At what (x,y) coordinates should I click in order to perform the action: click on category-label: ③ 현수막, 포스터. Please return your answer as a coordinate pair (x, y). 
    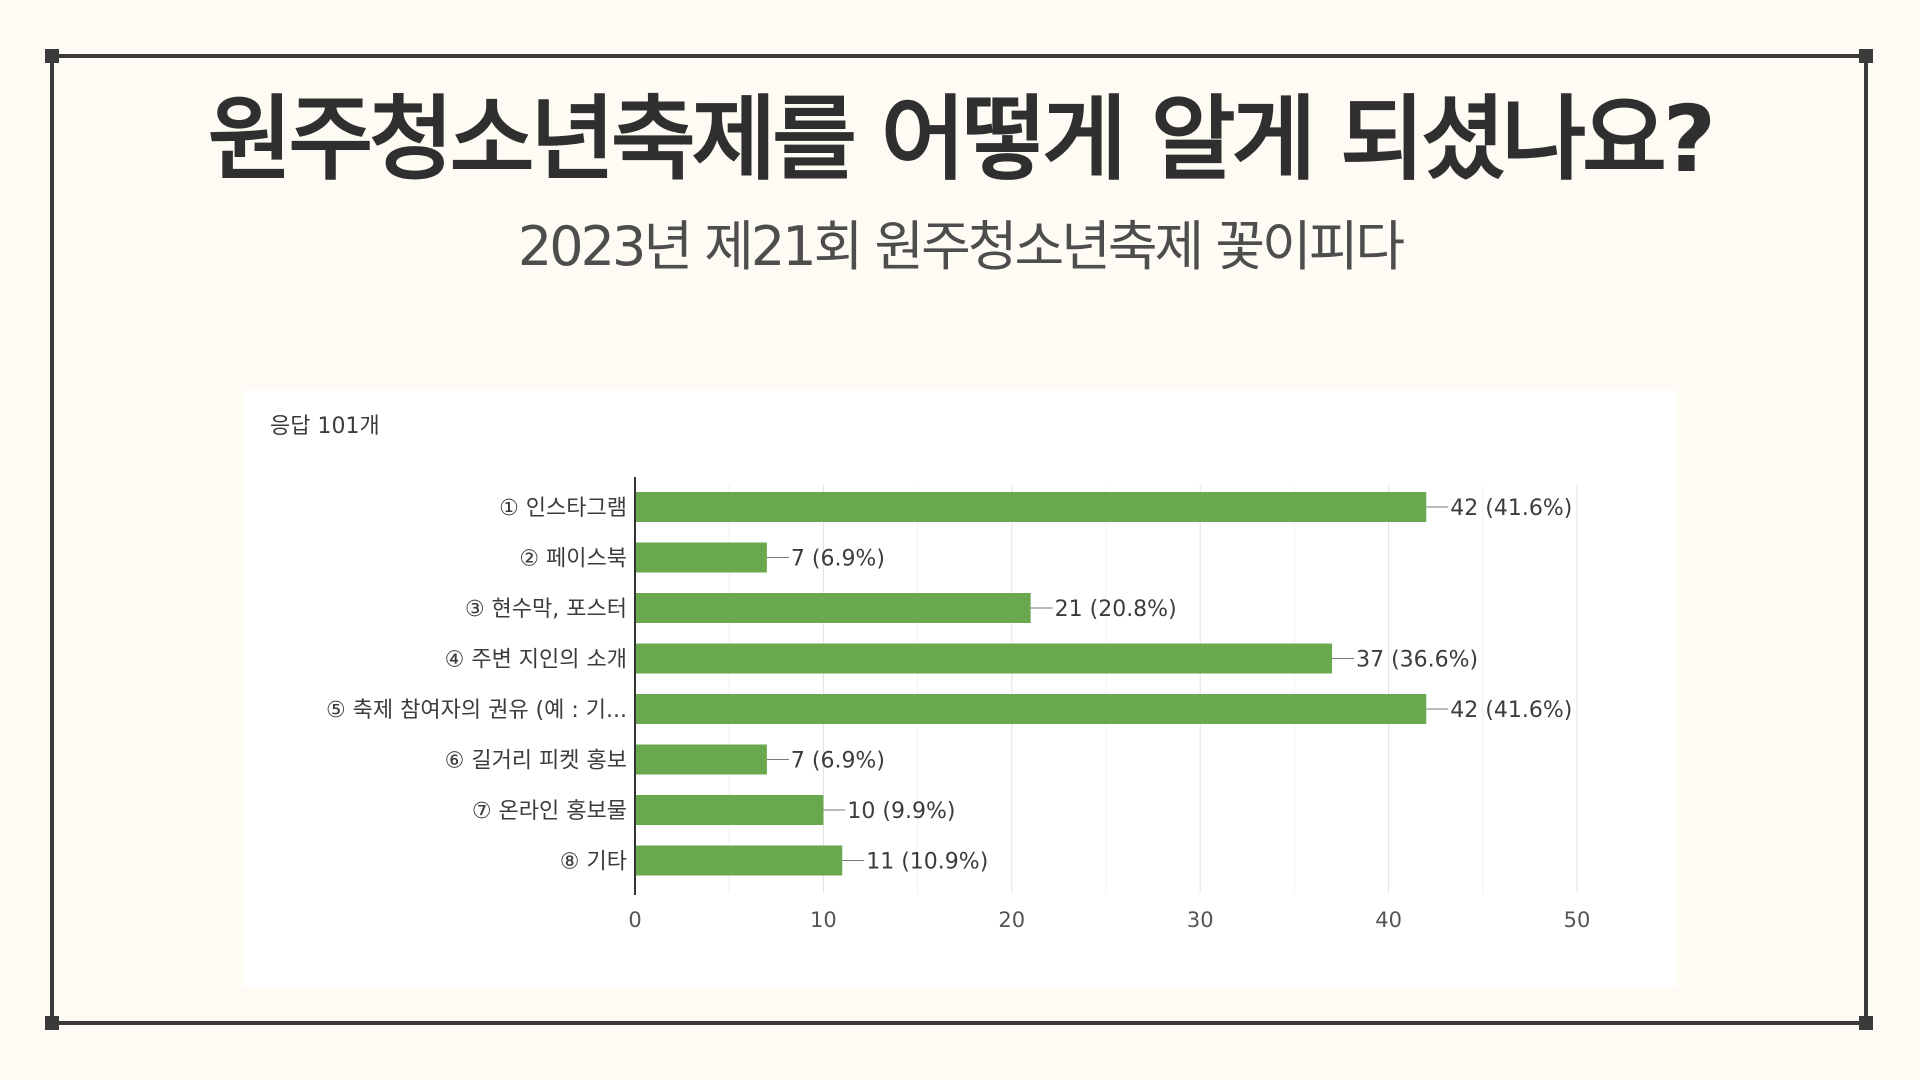
    Looking at the image, I should click on (546, 609).